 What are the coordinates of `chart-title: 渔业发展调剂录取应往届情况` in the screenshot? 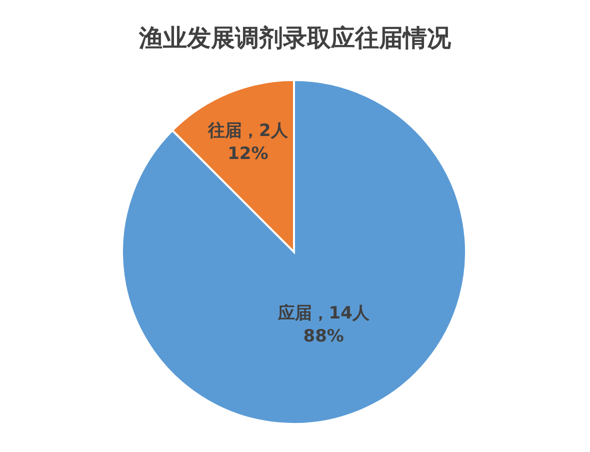 It's located at (295, 38).